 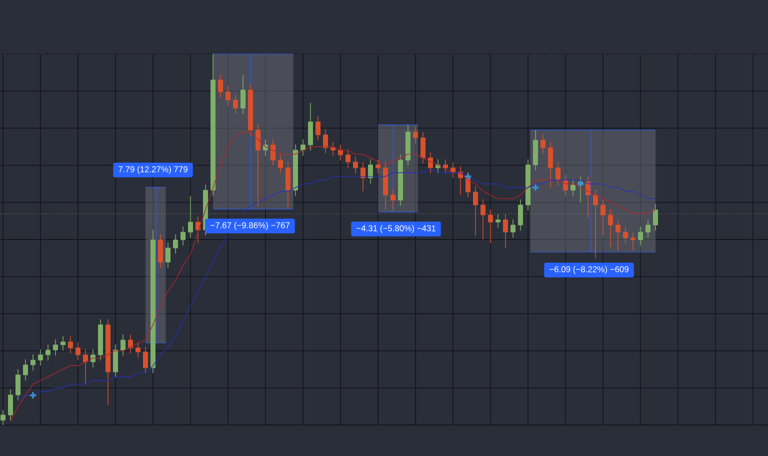 I want to click on annotation: 7.79 (12.27%) 779, so click(x=153, y=170).